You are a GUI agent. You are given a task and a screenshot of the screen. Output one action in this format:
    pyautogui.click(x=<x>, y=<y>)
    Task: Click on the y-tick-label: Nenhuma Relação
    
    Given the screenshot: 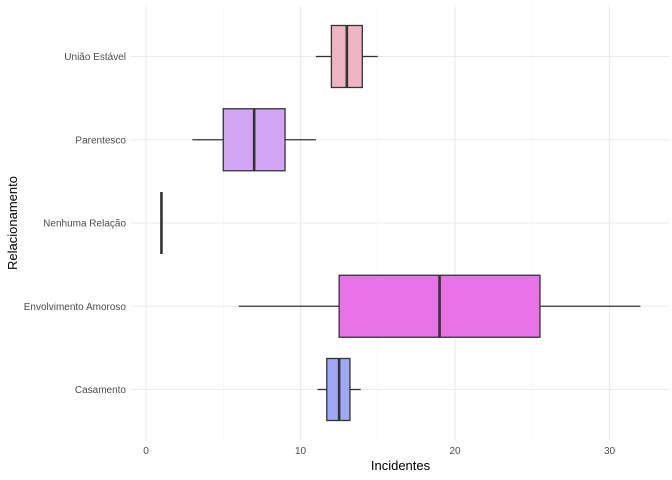 What is the action you would take?
    pyautogui.click(x=84, y=224)
    